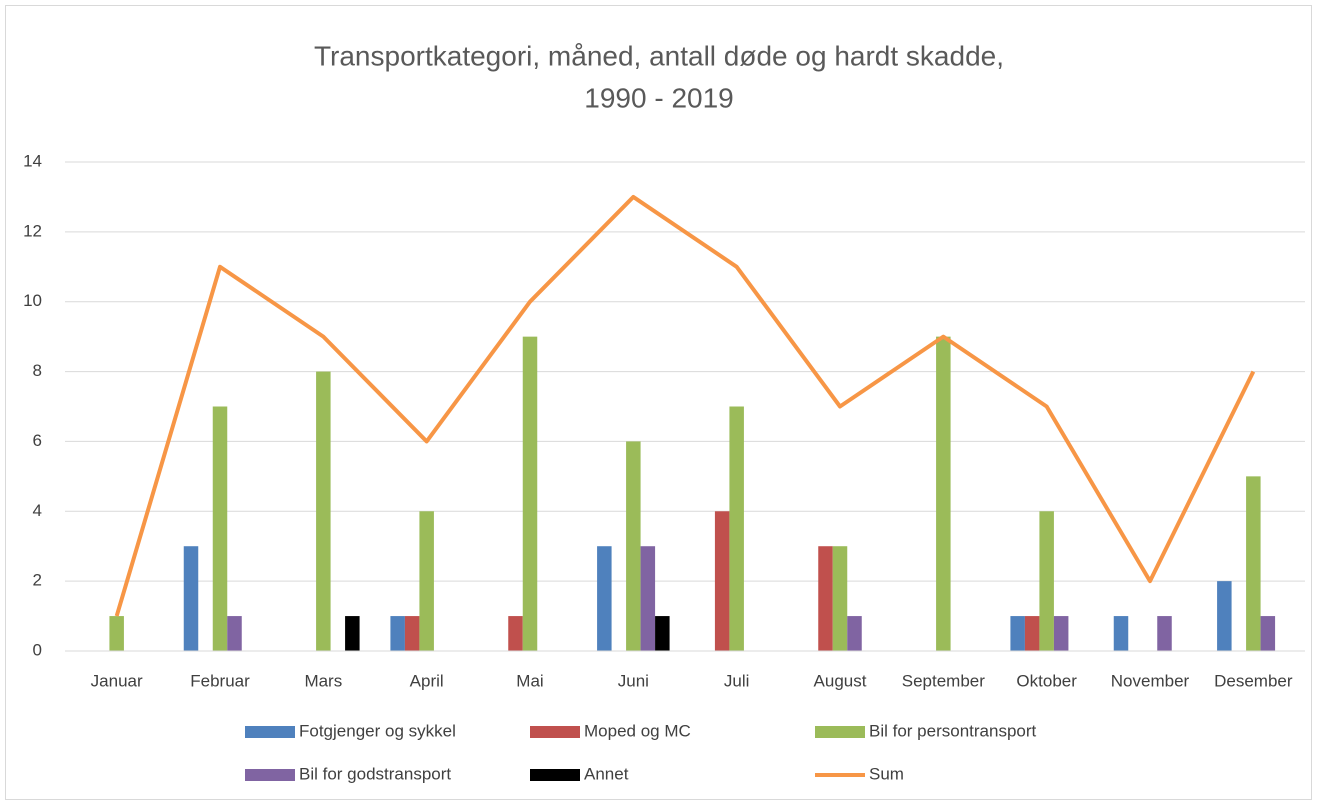  I want to click on chart-title: 1990 - 2019, so click(658, 97).